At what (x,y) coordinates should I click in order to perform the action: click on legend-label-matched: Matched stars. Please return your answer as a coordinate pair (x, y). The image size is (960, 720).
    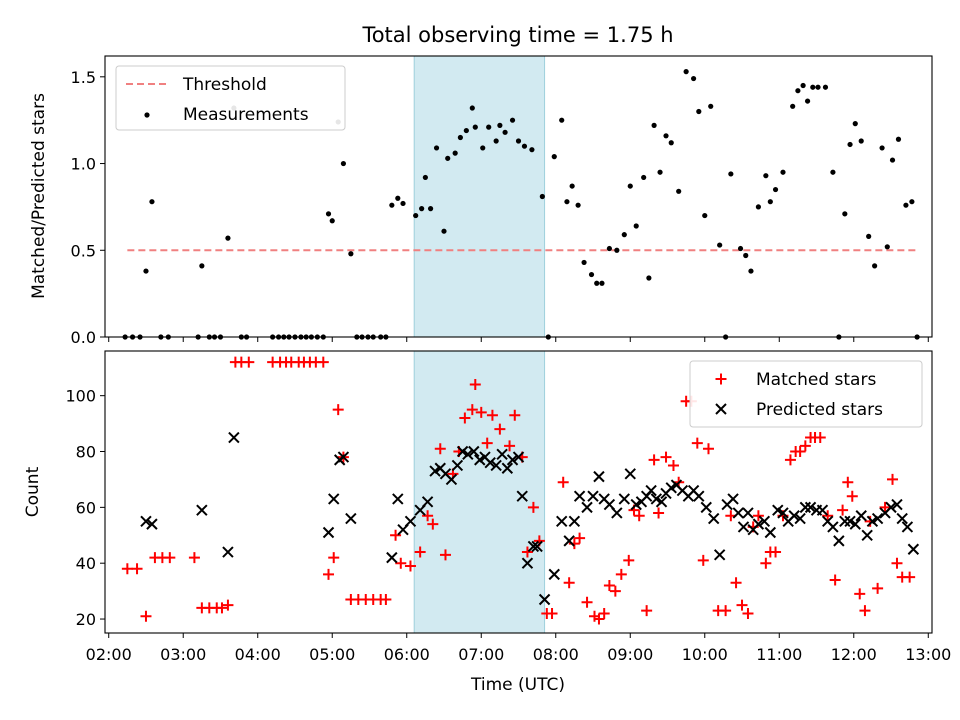
    Looking at the image, I should click on (816, 380).